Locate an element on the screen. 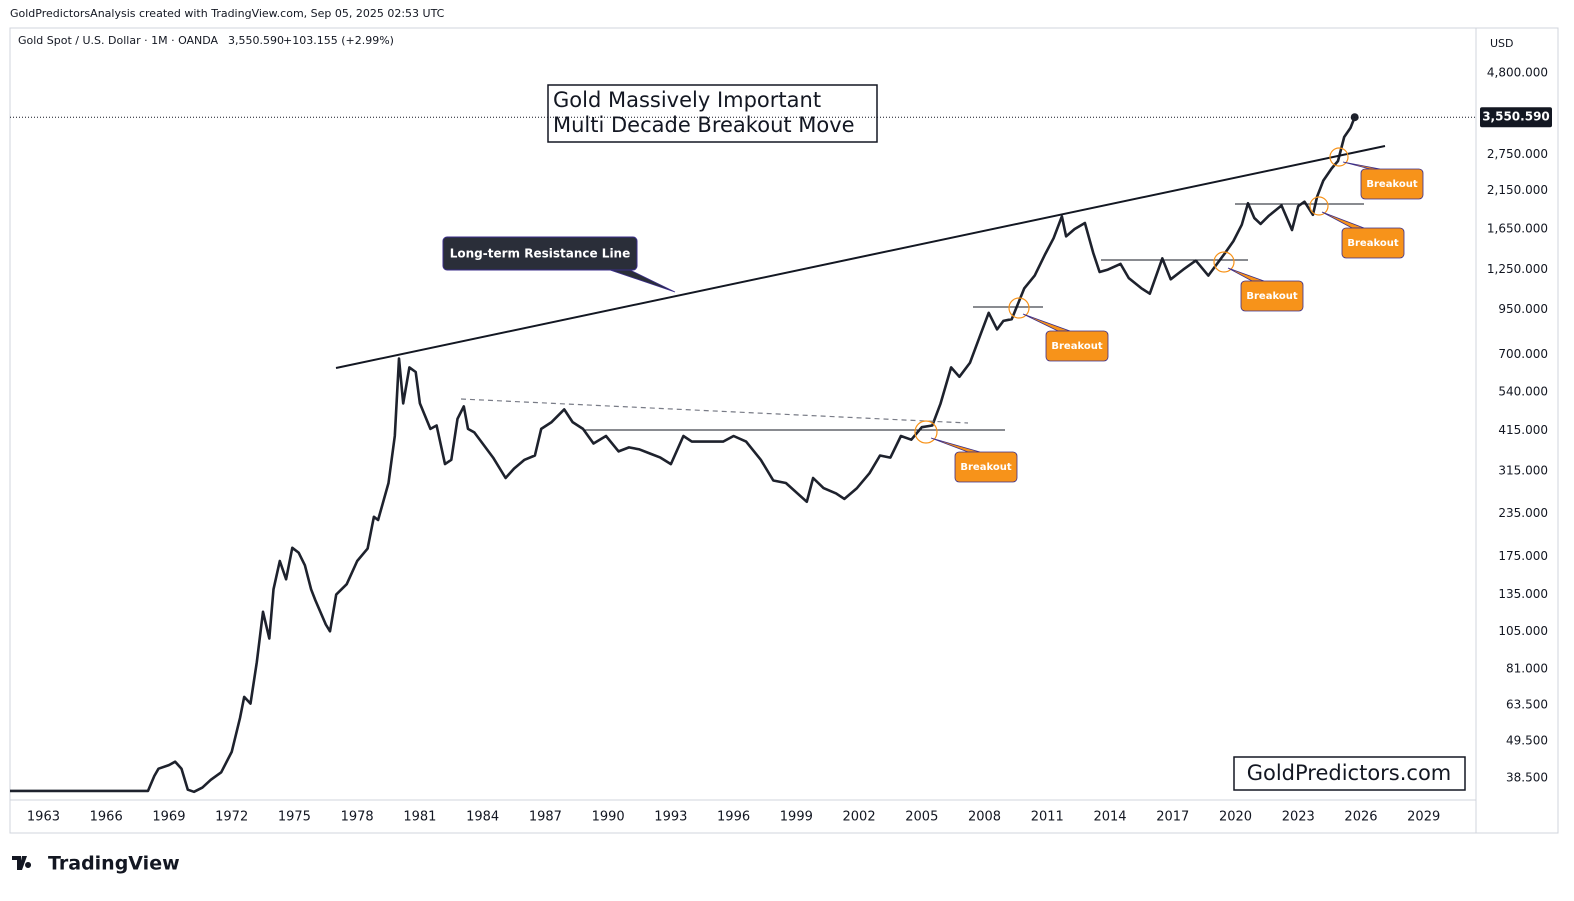 Image resolution: width=1574 pixels, height=901 pixels. y-tick-label: 1,250.000 is located at coordinates (1517, 269).